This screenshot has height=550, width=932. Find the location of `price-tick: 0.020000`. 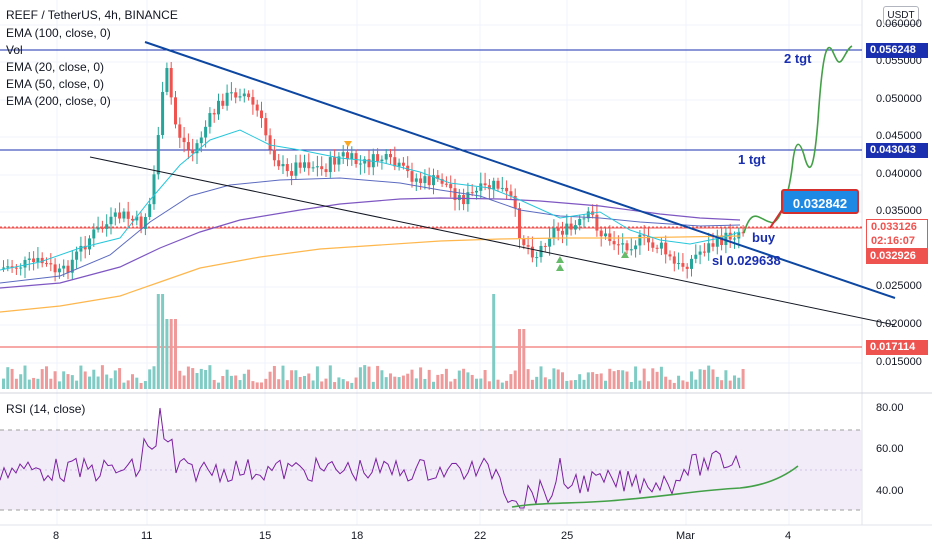

price-tick: 0.020000 is located at coordinates (899, 324).